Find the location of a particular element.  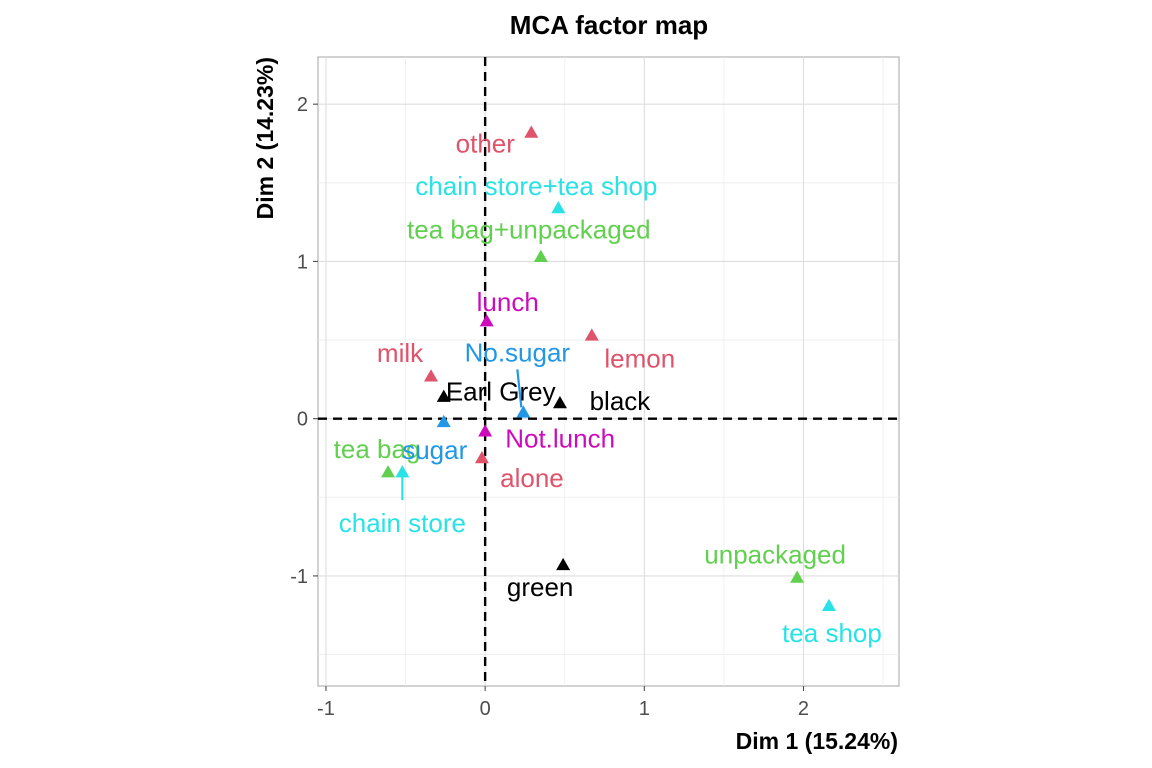

point-chain-store-tea-shop is located at coordinates (558, 207).